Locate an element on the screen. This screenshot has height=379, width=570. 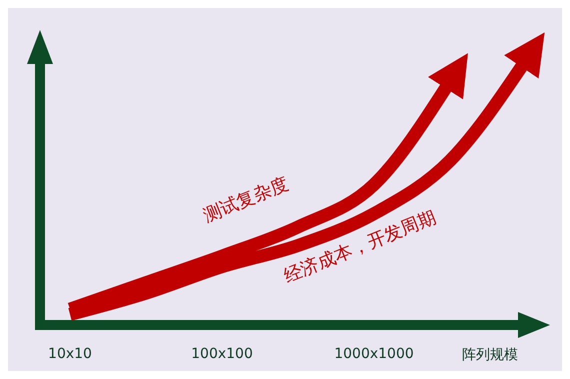
x-tick-label: 1000x1000 is located at coordinates (374, 354).